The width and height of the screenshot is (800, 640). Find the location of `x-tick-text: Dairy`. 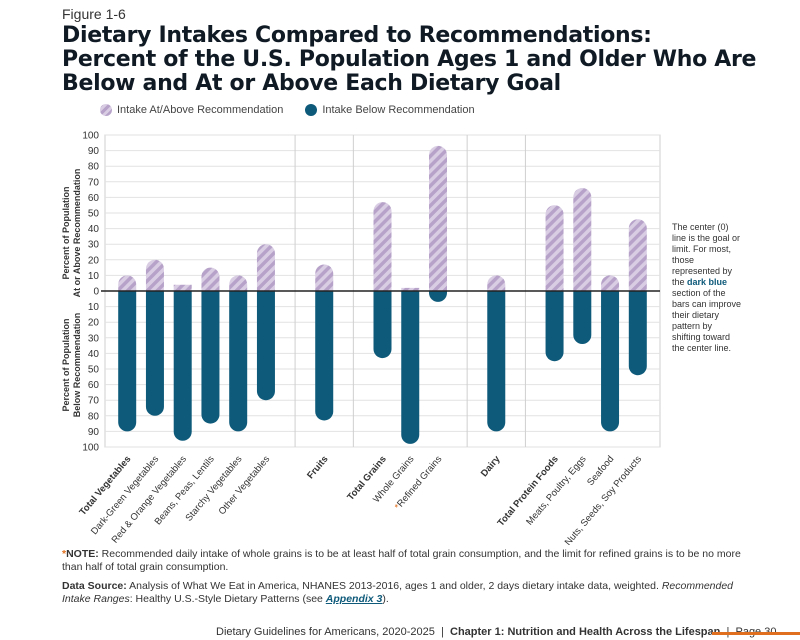

x-tick-text: Dairy is located at coordinates (491, 466).